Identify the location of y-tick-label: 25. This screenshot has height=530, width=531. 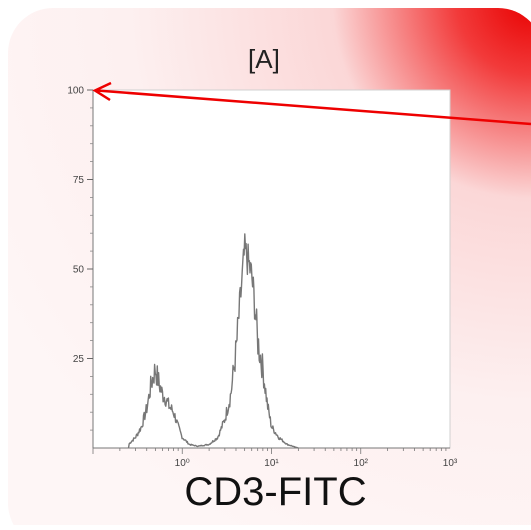
(79, 359).